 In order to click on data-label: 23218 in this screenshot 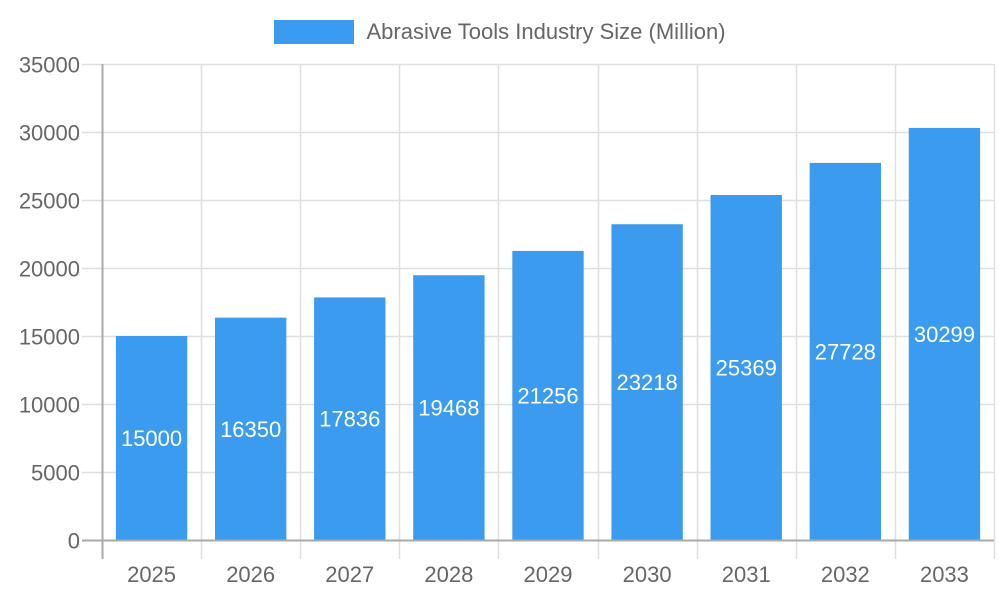, I will do `click(647, 382)`.